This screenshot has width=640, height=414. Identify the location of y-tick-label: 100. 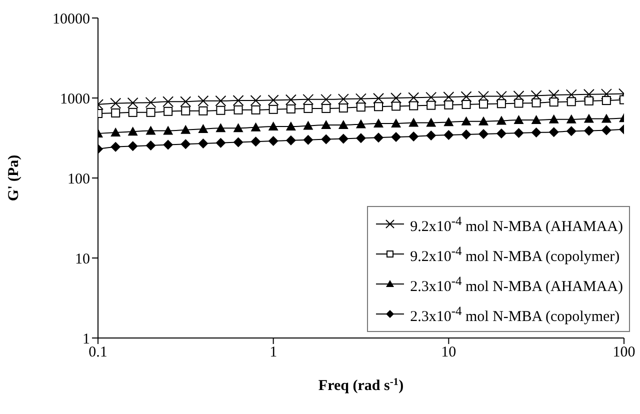
(79, 179).